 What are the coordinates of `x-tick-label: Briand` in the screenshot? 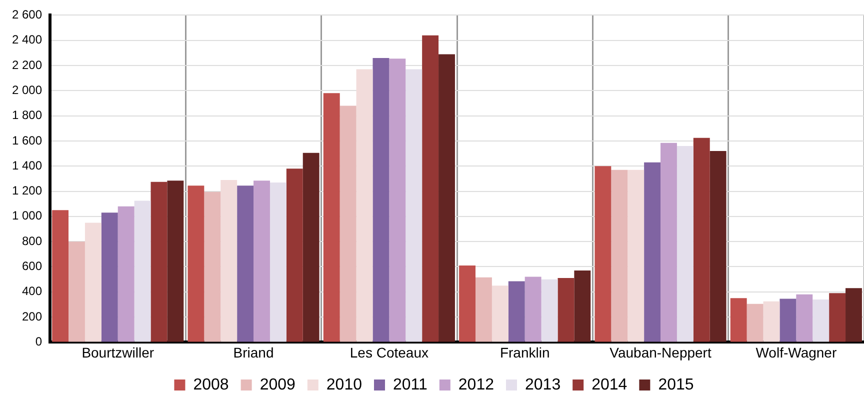 It's located at (253, 352).